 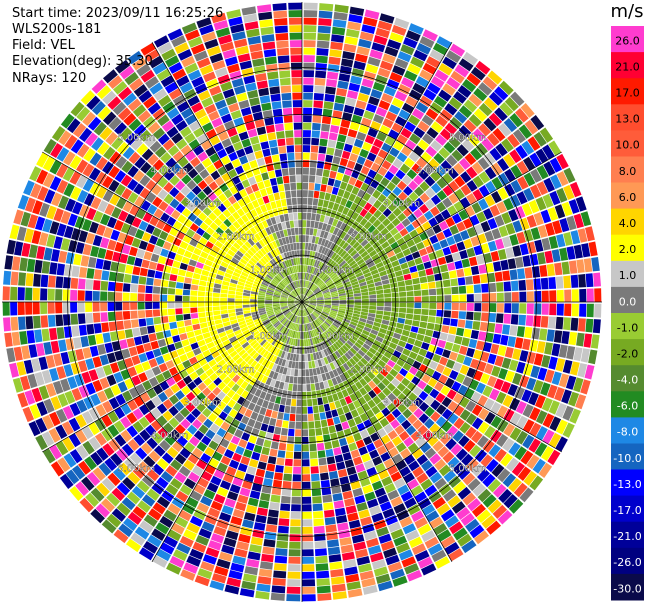 What do you see at coordinates (628, 197) in the screenshot?
I see `colorbar-tick-label: 6.0` at bounding box center [628, 197].